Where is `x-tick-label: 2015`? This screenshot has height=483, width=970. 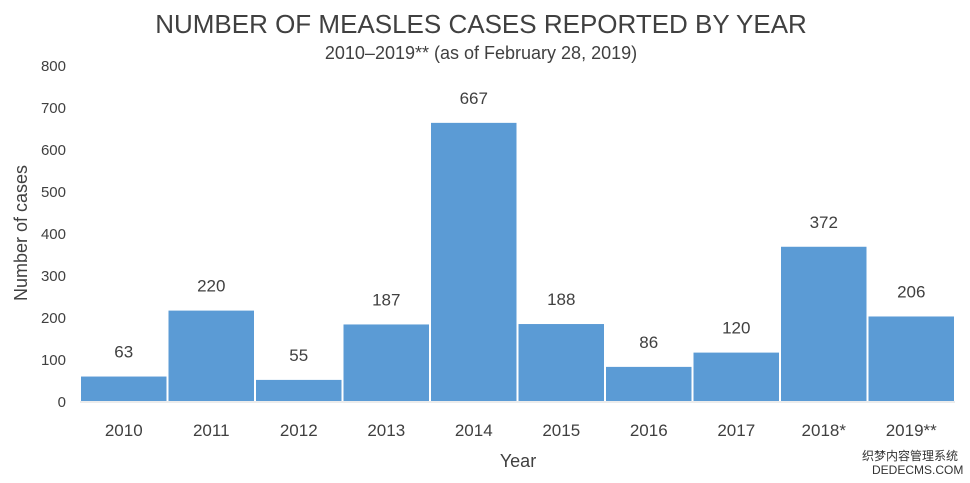 x-tick-label: 2015 is located at coordinates (561, 430).